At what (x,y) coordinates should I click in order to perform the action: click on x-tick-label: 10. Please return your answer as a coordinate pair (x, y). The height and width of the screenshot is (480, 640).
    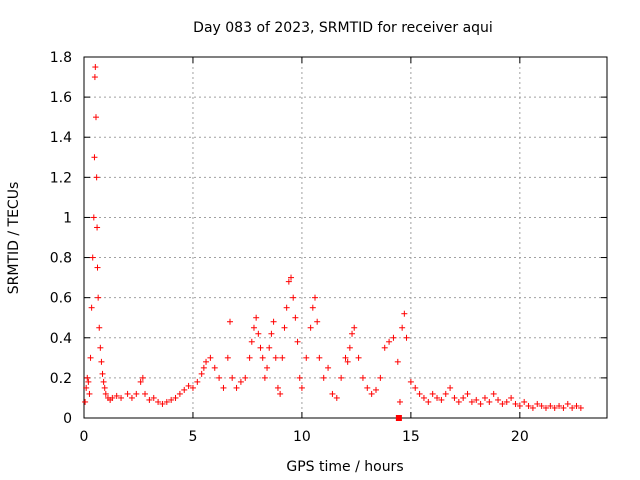
    Looking at the image, I should click on (302, 437).